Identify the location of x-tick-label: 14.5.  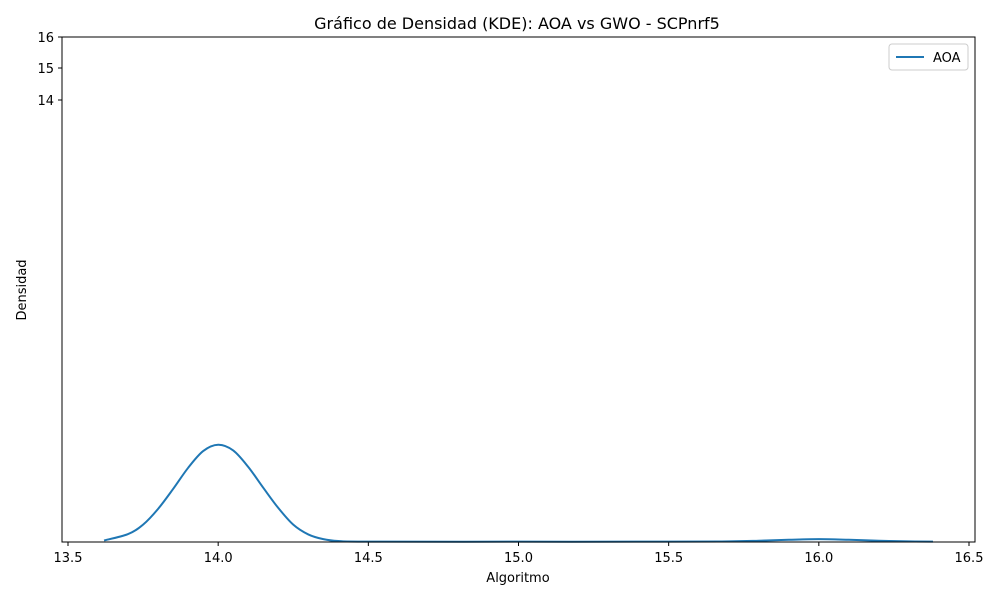
(368, 558).